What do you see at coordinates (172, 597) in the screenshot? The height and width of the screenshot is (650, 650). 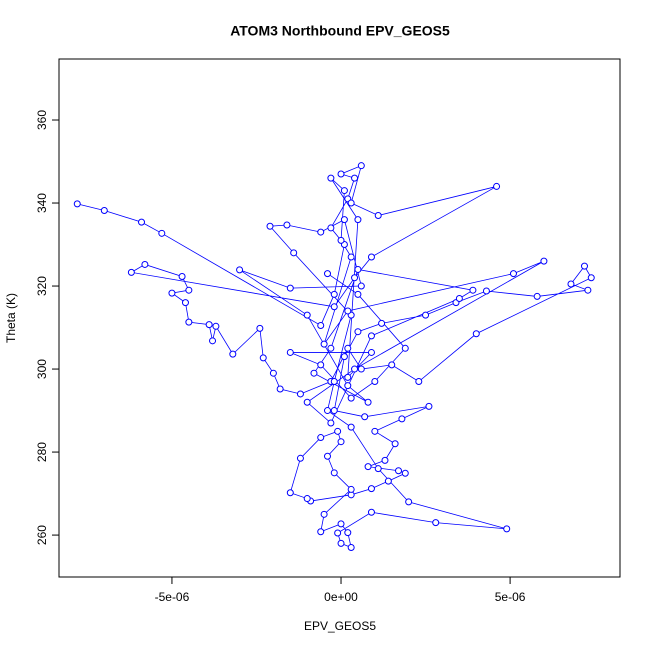 I see `x-tick-label: -5e-06` at bounding box center [172, 597].